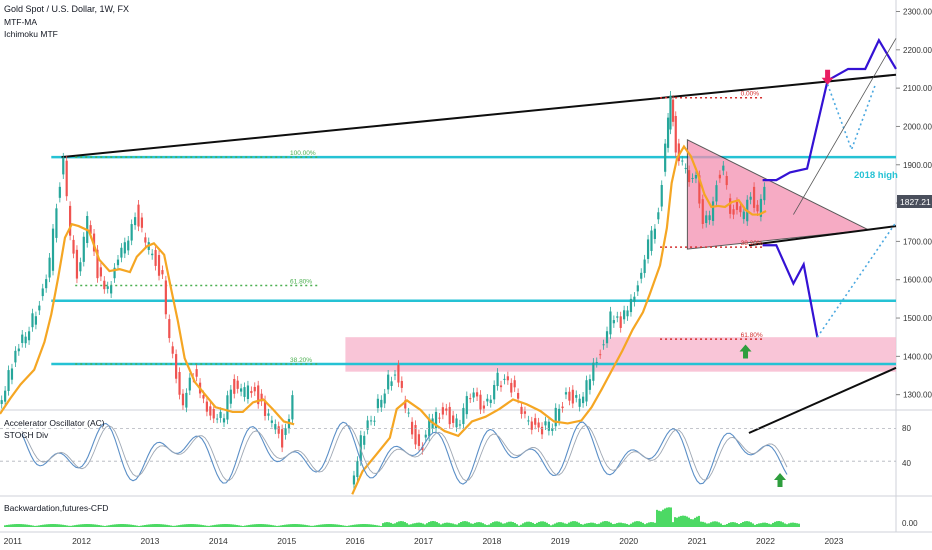 The image size is (932, 550). Describe the element at coordinates (778, 194) in the screenshot. I see `symmetrical-triangle` at that location.